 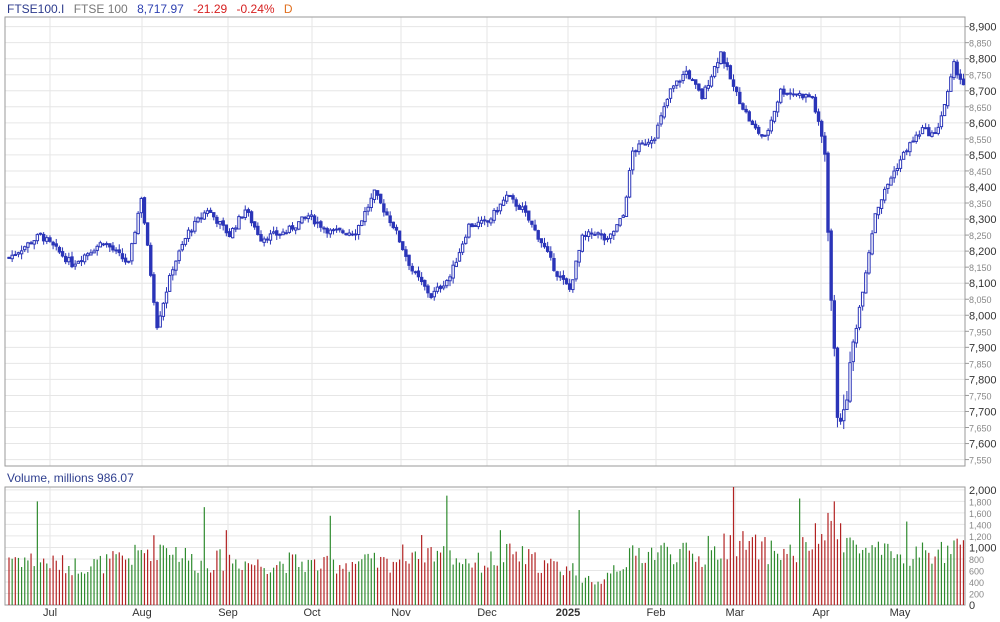 I want to click on price-tick-label: 8,100, so click(x=983, y=284).